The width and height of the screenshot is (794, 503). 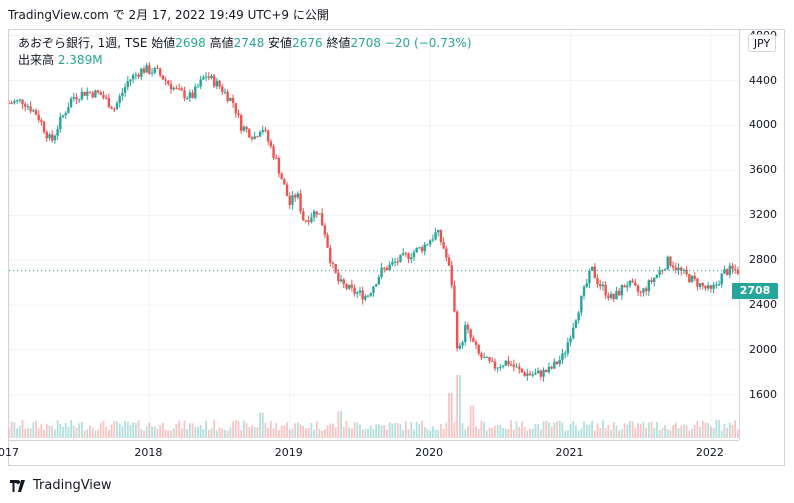 What do you see at coordinates (569, 452) in the screenshot?
I see `time-tick-label: 2021` at bounding box center [569, 452].